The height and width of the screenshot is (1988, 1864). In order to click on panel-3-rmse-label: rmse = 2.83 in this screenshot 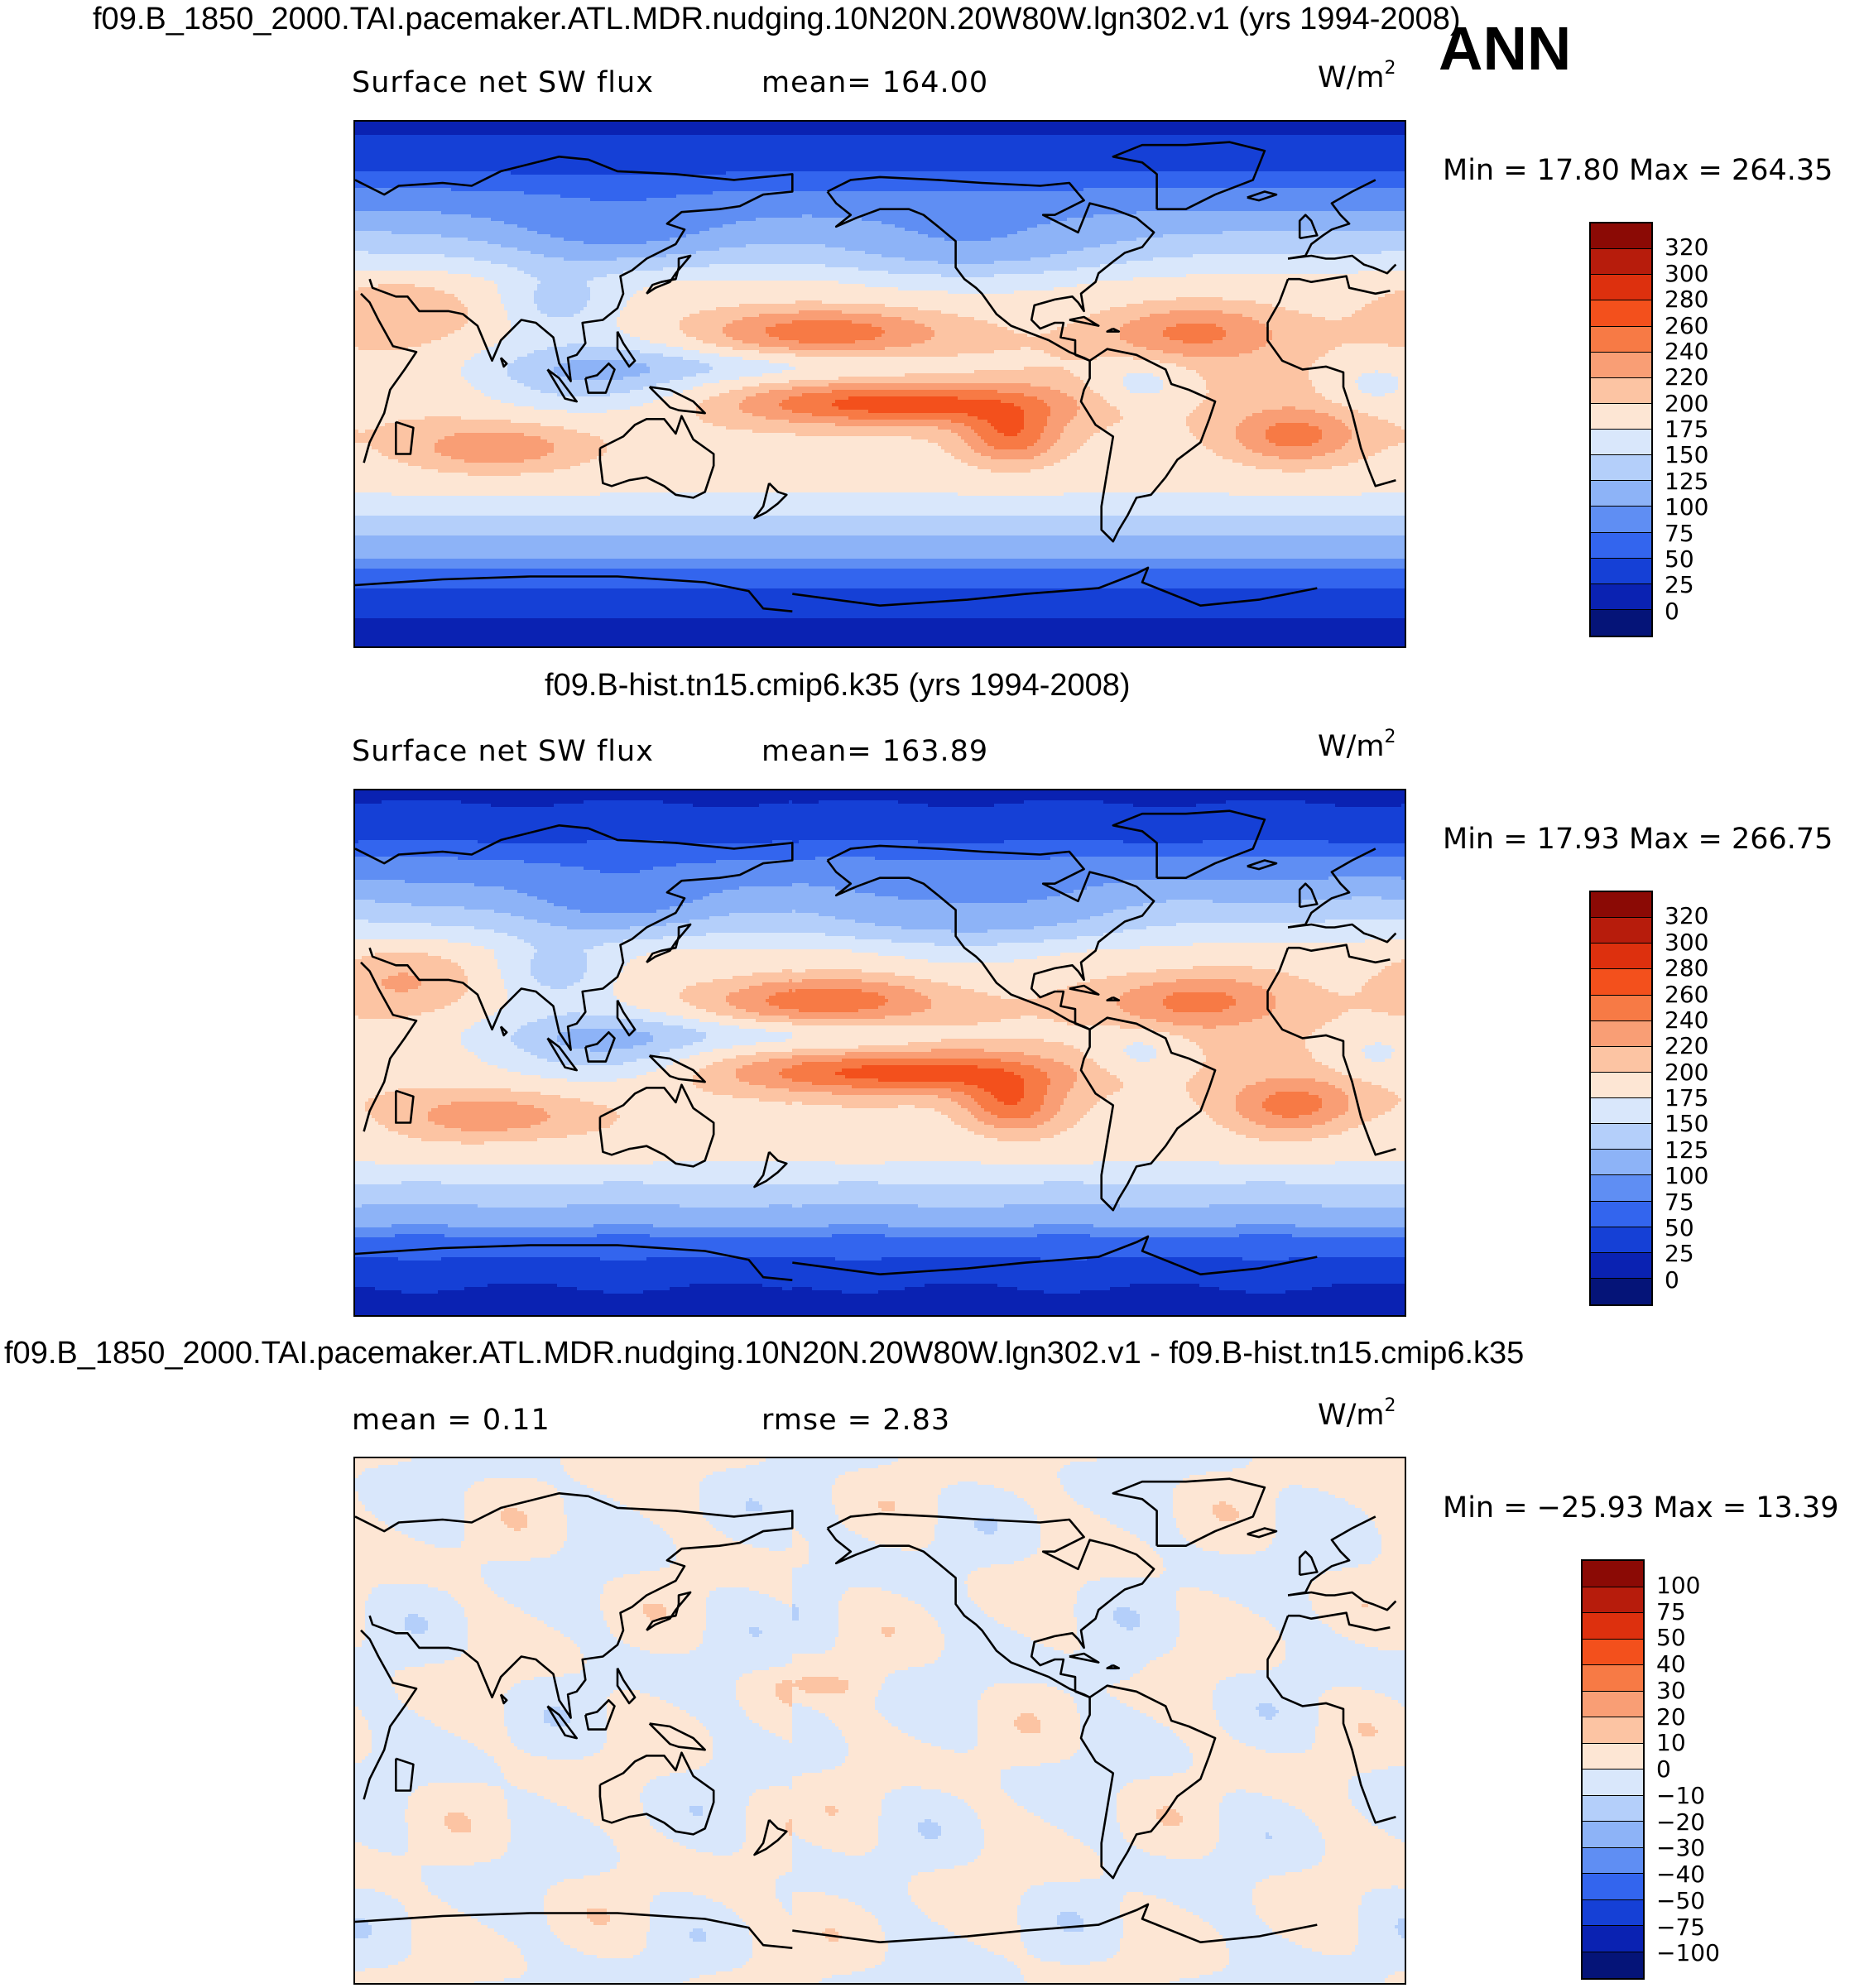, I will do `click(856, 1420)`.